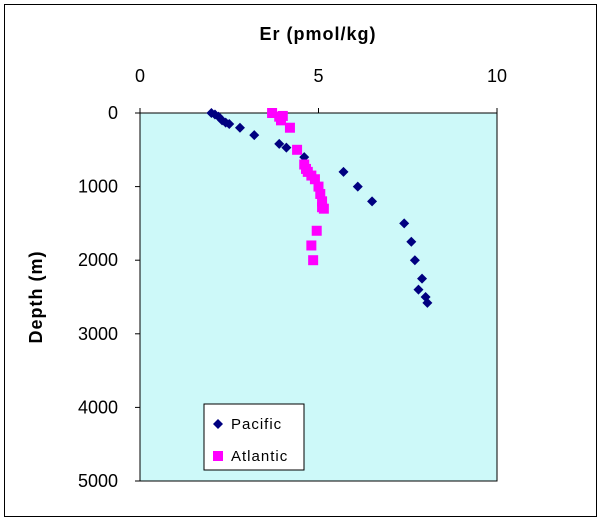  I want to click on x-tick-label: 0, so click(140, 76).